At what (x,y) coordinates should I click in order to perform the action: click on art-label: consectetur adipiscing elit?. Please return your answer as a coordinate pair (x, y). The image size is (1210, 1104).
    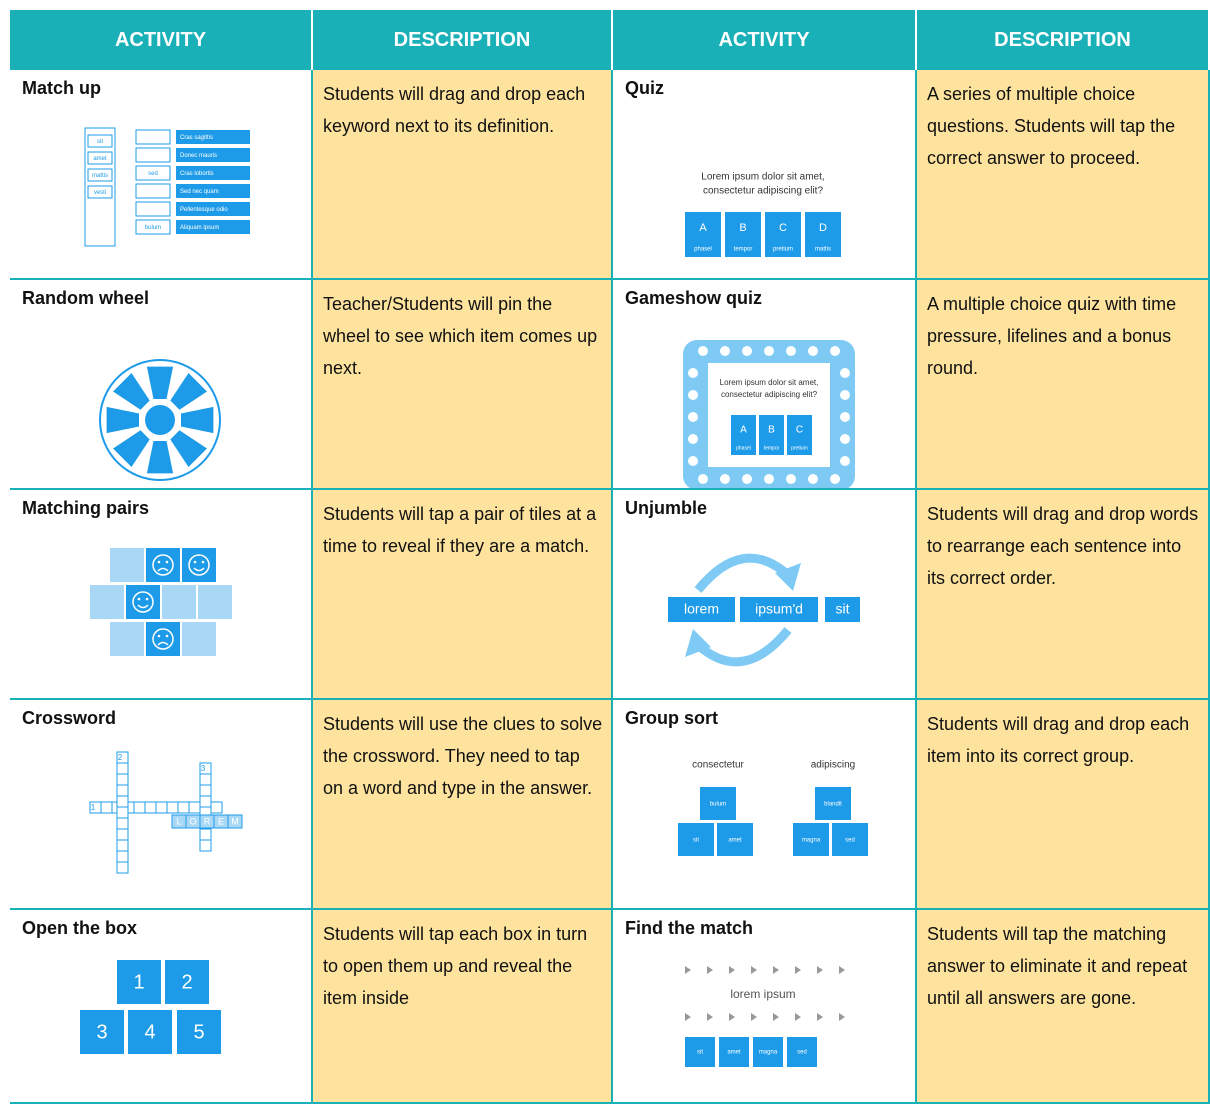
    Looking at the image, I should click on (769, 394).